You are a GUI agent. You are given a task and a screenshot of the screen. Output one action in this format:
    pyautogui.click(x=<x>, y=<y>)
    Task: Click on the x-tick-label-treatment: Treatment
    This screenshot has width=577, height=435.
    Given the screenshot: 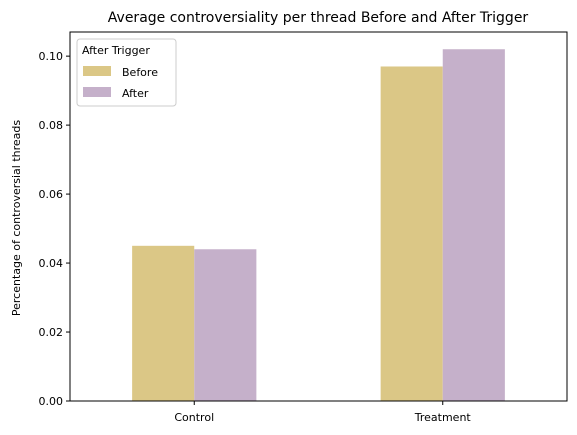 What is the action you would take?
    pyautogui.click(x=443, y=417)
    